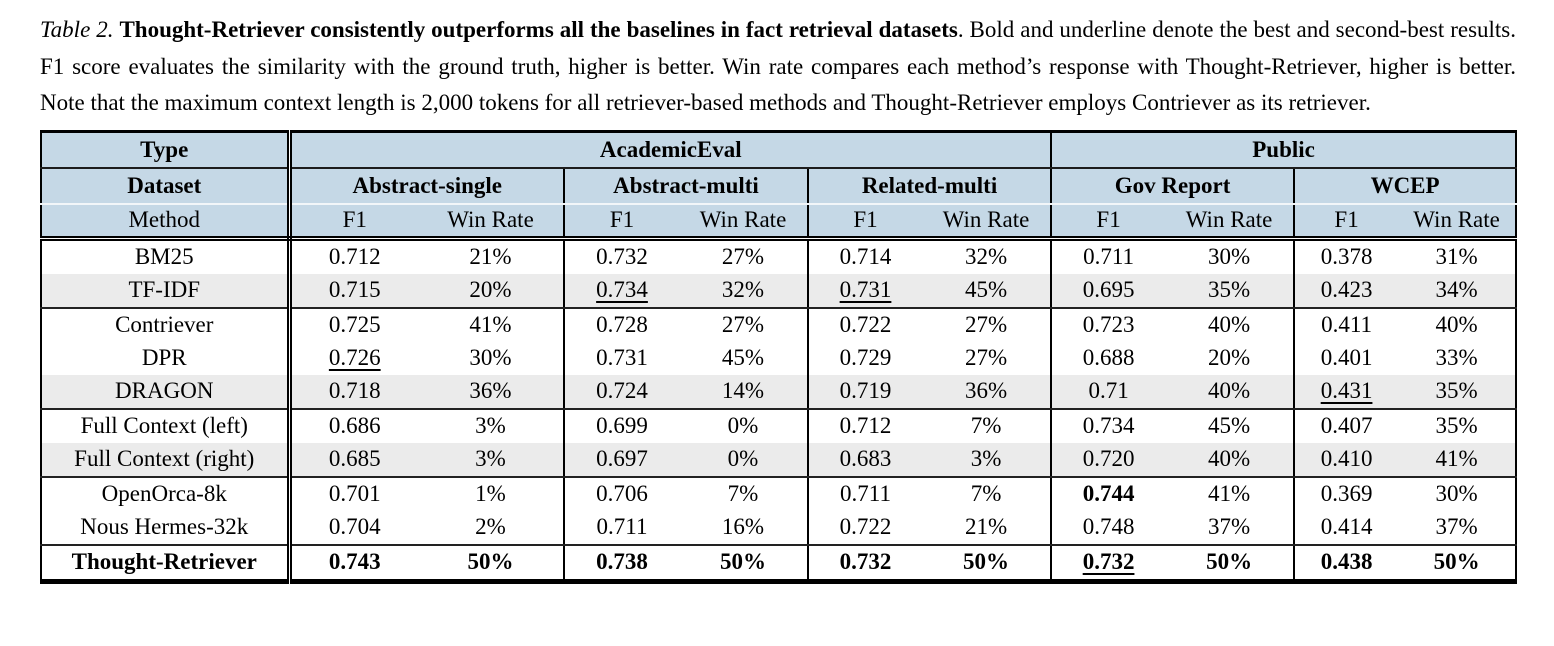  Describe the element at coordinates (1172, 186) in the screenshot. I see `dataset-gov-report: Gov Report` at that location.